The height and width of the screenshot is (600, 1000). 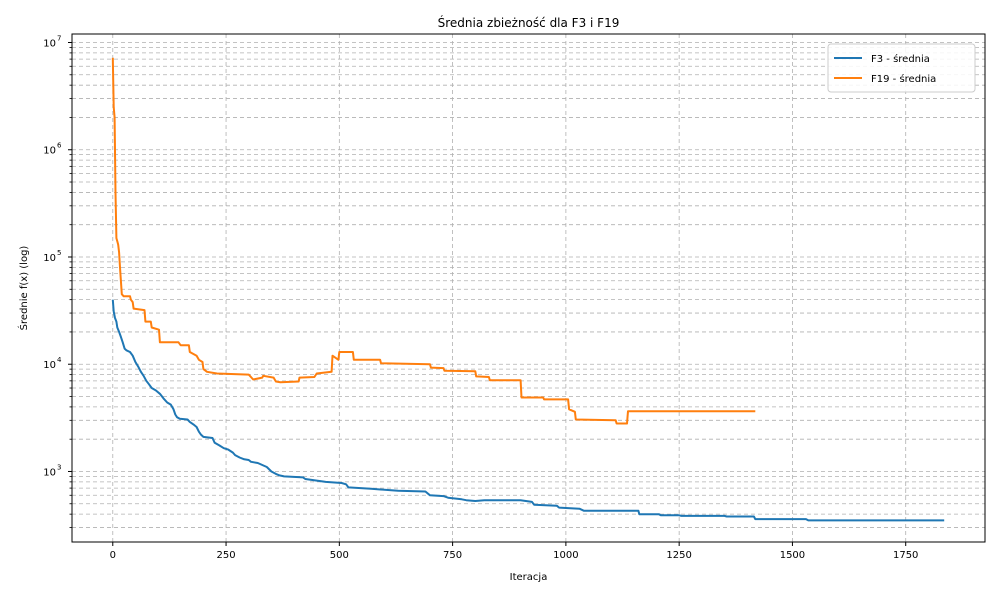 I want to click on y-axis-label: Średnie f(x) (log), so click(x=23, y=288).